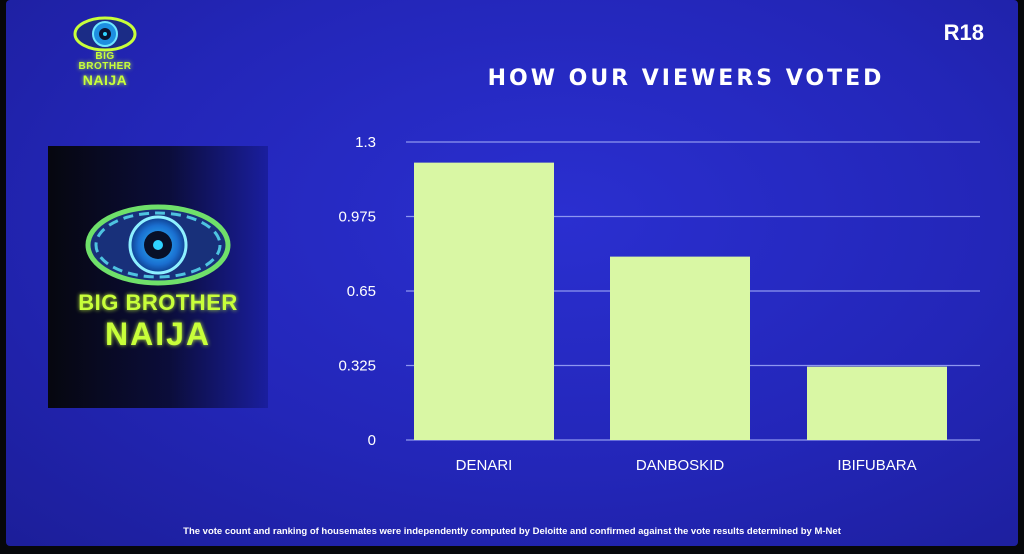 This screenshot has height=554, width=1024. Describe the element at coordinates (361, 291) in the screenshot. I see `y-tick-label: 0.65` at that location.